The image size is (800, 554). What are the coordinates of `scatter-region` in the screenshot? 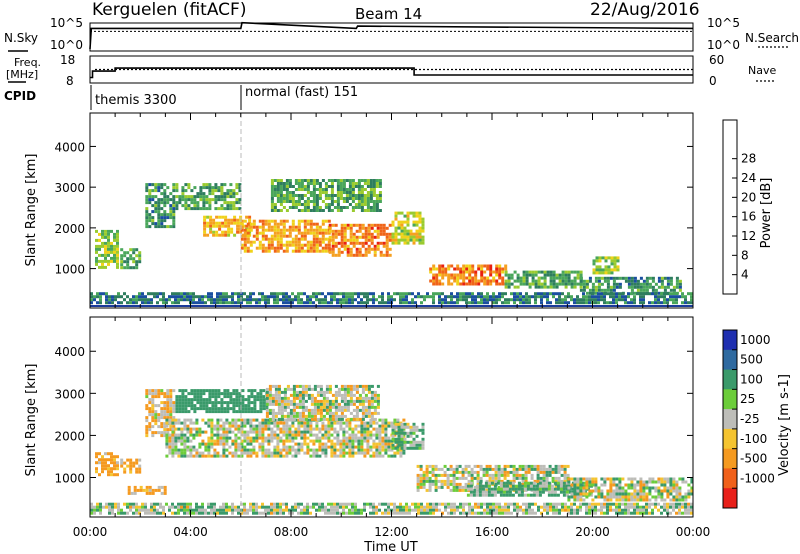 It's located at (107, 249).